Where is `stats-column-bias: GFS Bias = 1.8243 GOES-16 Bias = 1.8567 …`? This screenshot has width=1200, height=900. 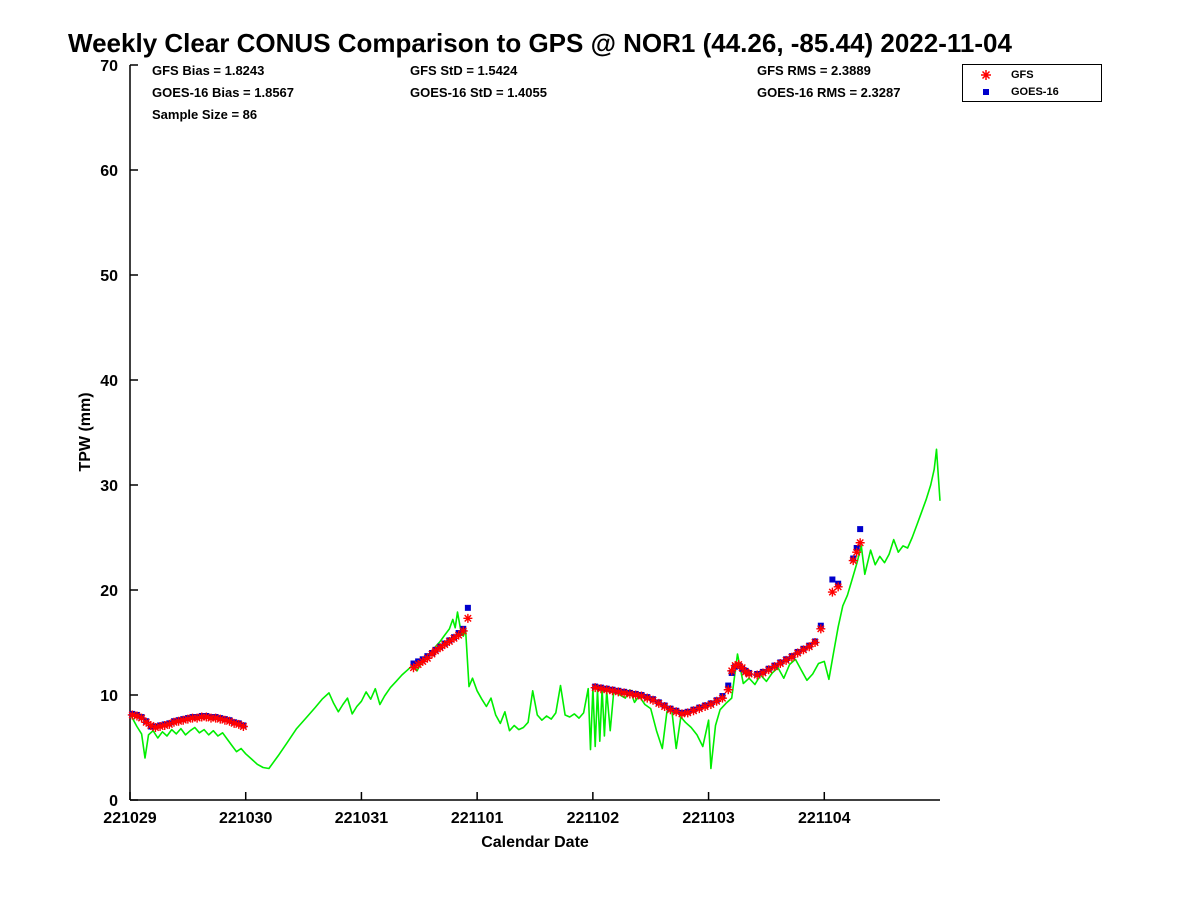
stats-column-bias: GFS Bias = 1.8243 GOES-16 Bias = 1.8567 … is located at coordinates (223, 93).